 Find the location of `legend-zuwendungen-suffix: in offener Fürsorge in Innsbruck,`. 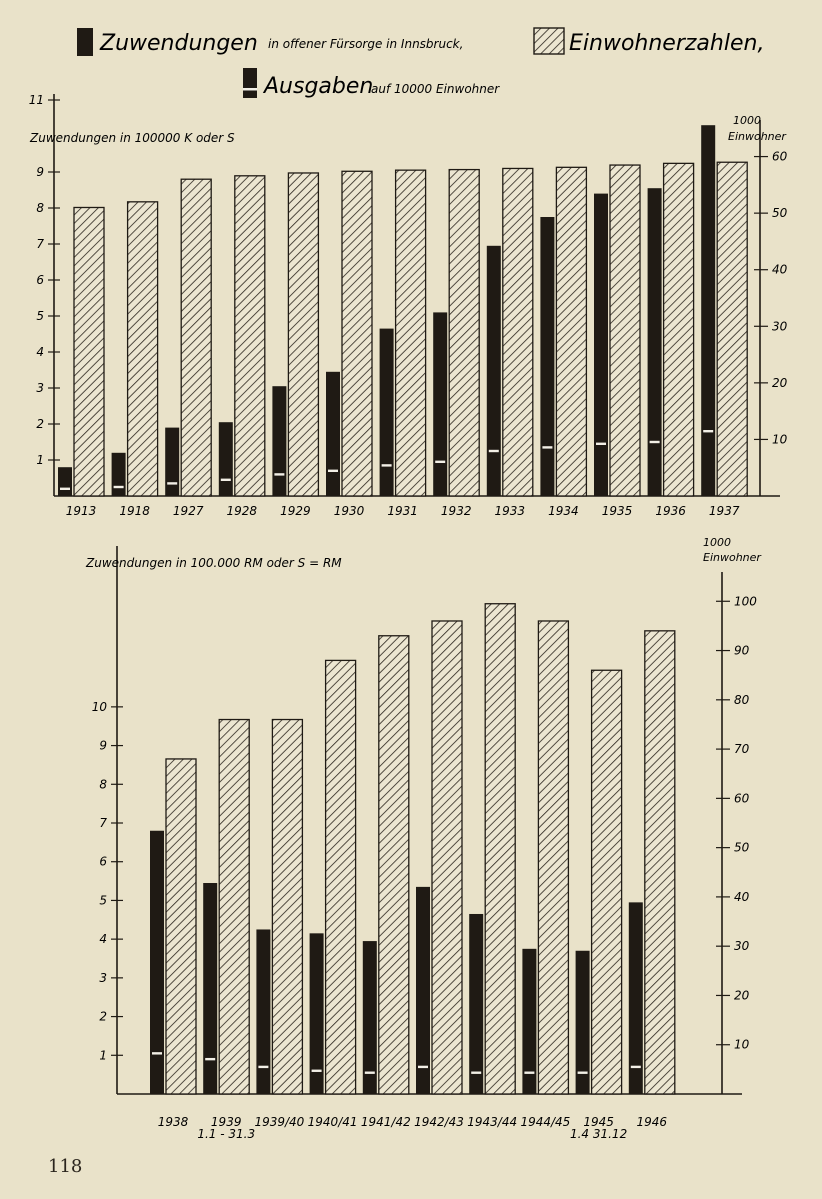

legend-zuwendungen-suffix: in offener Fürsorge in Innsbruck, is located at coordinates (365, 44).